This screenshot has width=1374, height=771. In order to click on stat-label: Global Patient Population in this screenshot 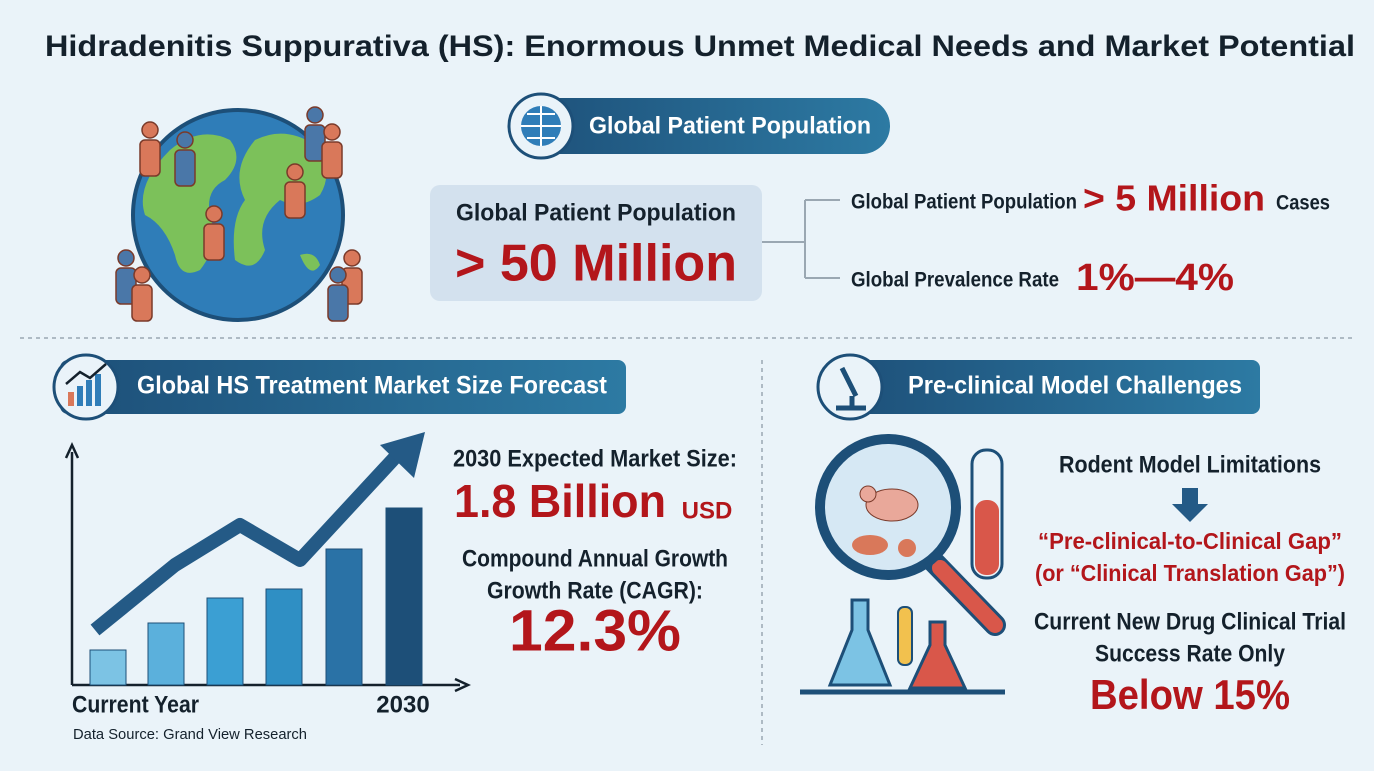, I will do `click(964, 202)`.